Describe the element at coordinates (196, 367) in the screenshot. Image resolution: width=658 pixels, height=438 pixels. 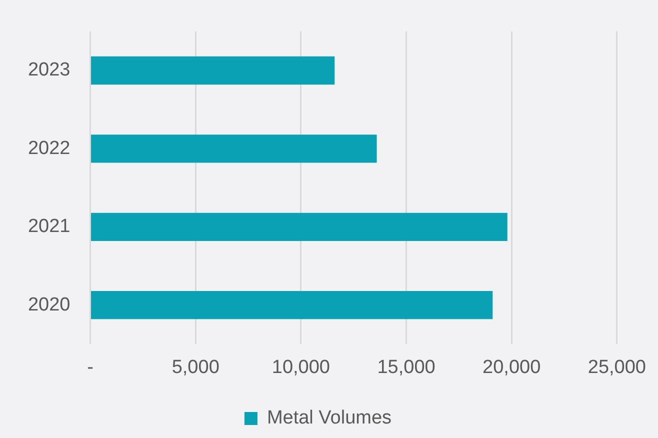
I see `x-tick-label: 5,000` at that location.